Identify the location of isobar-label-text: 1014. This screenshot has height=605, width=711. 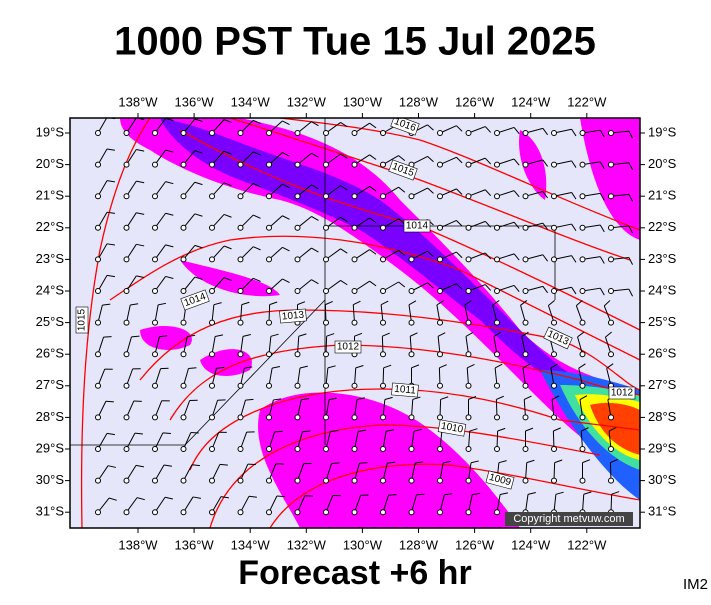
(417, 226).